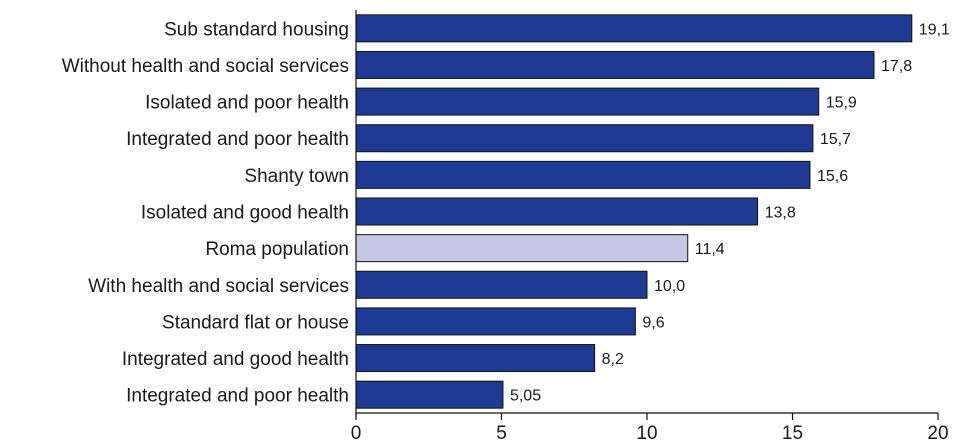 The image size is (957, 441). I want to click on value-label: 15,7, so click(835, 139).